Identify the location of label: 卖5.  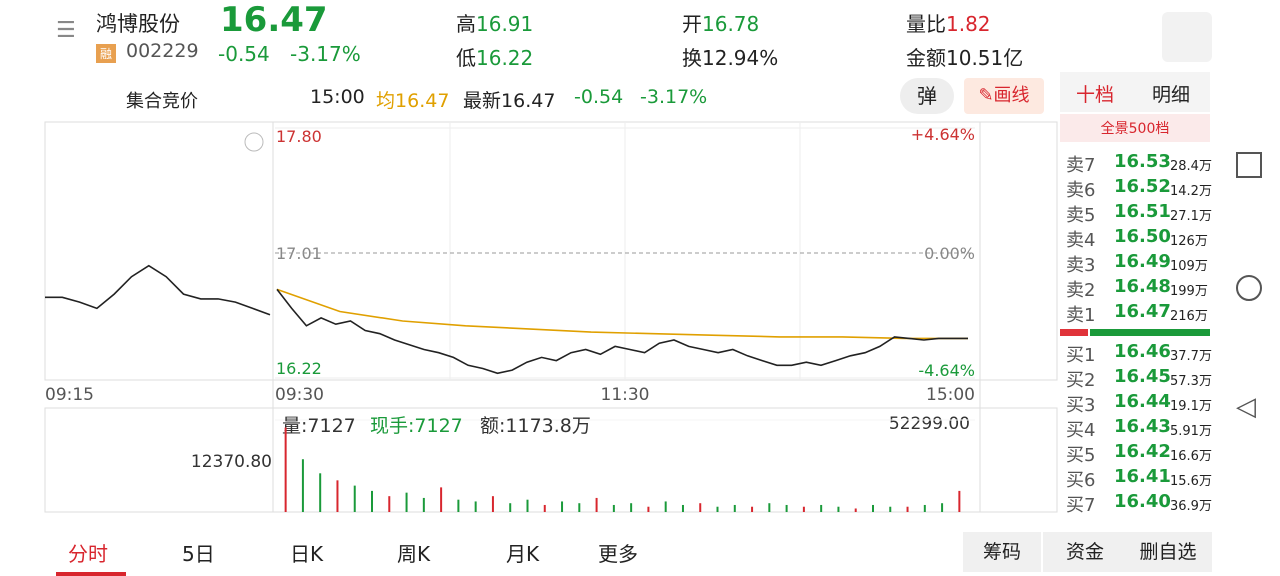
(1081, 215).